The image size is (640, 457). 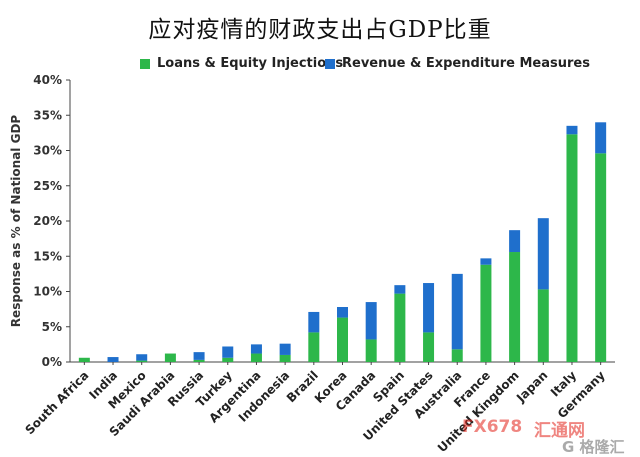 I want to click on y-tick-label: 25%, so click(x=47, y=186).